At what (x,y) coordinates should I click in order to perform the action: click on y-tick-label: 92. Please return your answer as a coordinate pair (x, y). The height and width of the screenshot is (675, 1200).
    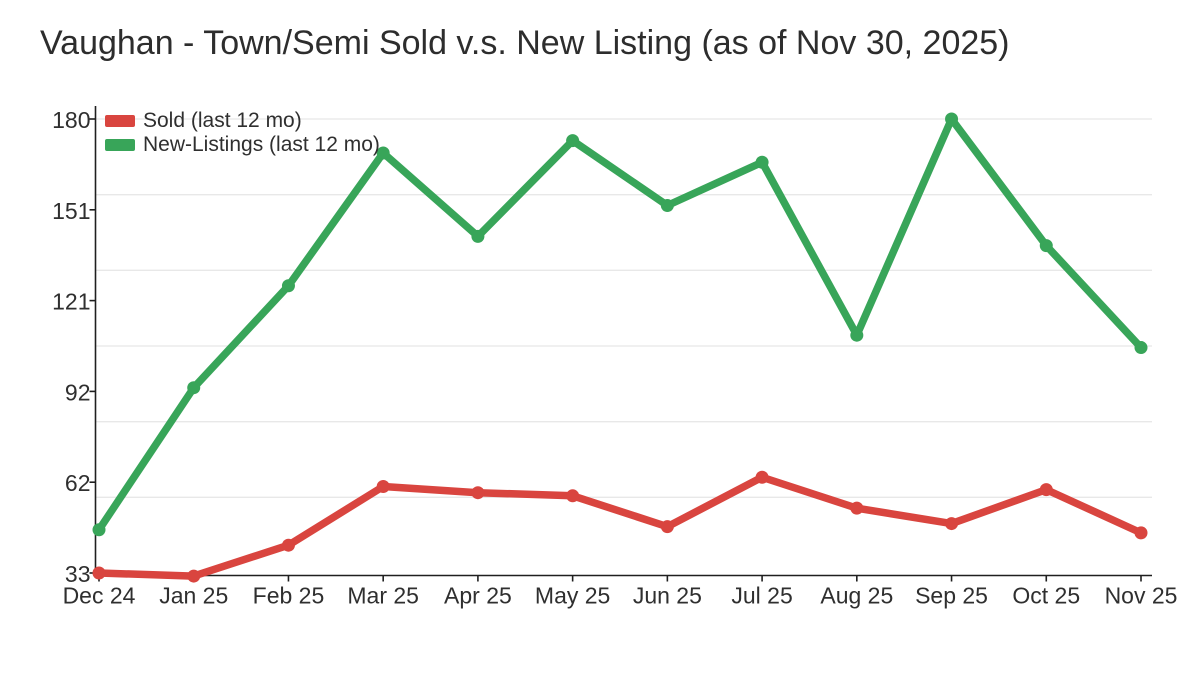
    Looking at the image, I should click on (78, 392).